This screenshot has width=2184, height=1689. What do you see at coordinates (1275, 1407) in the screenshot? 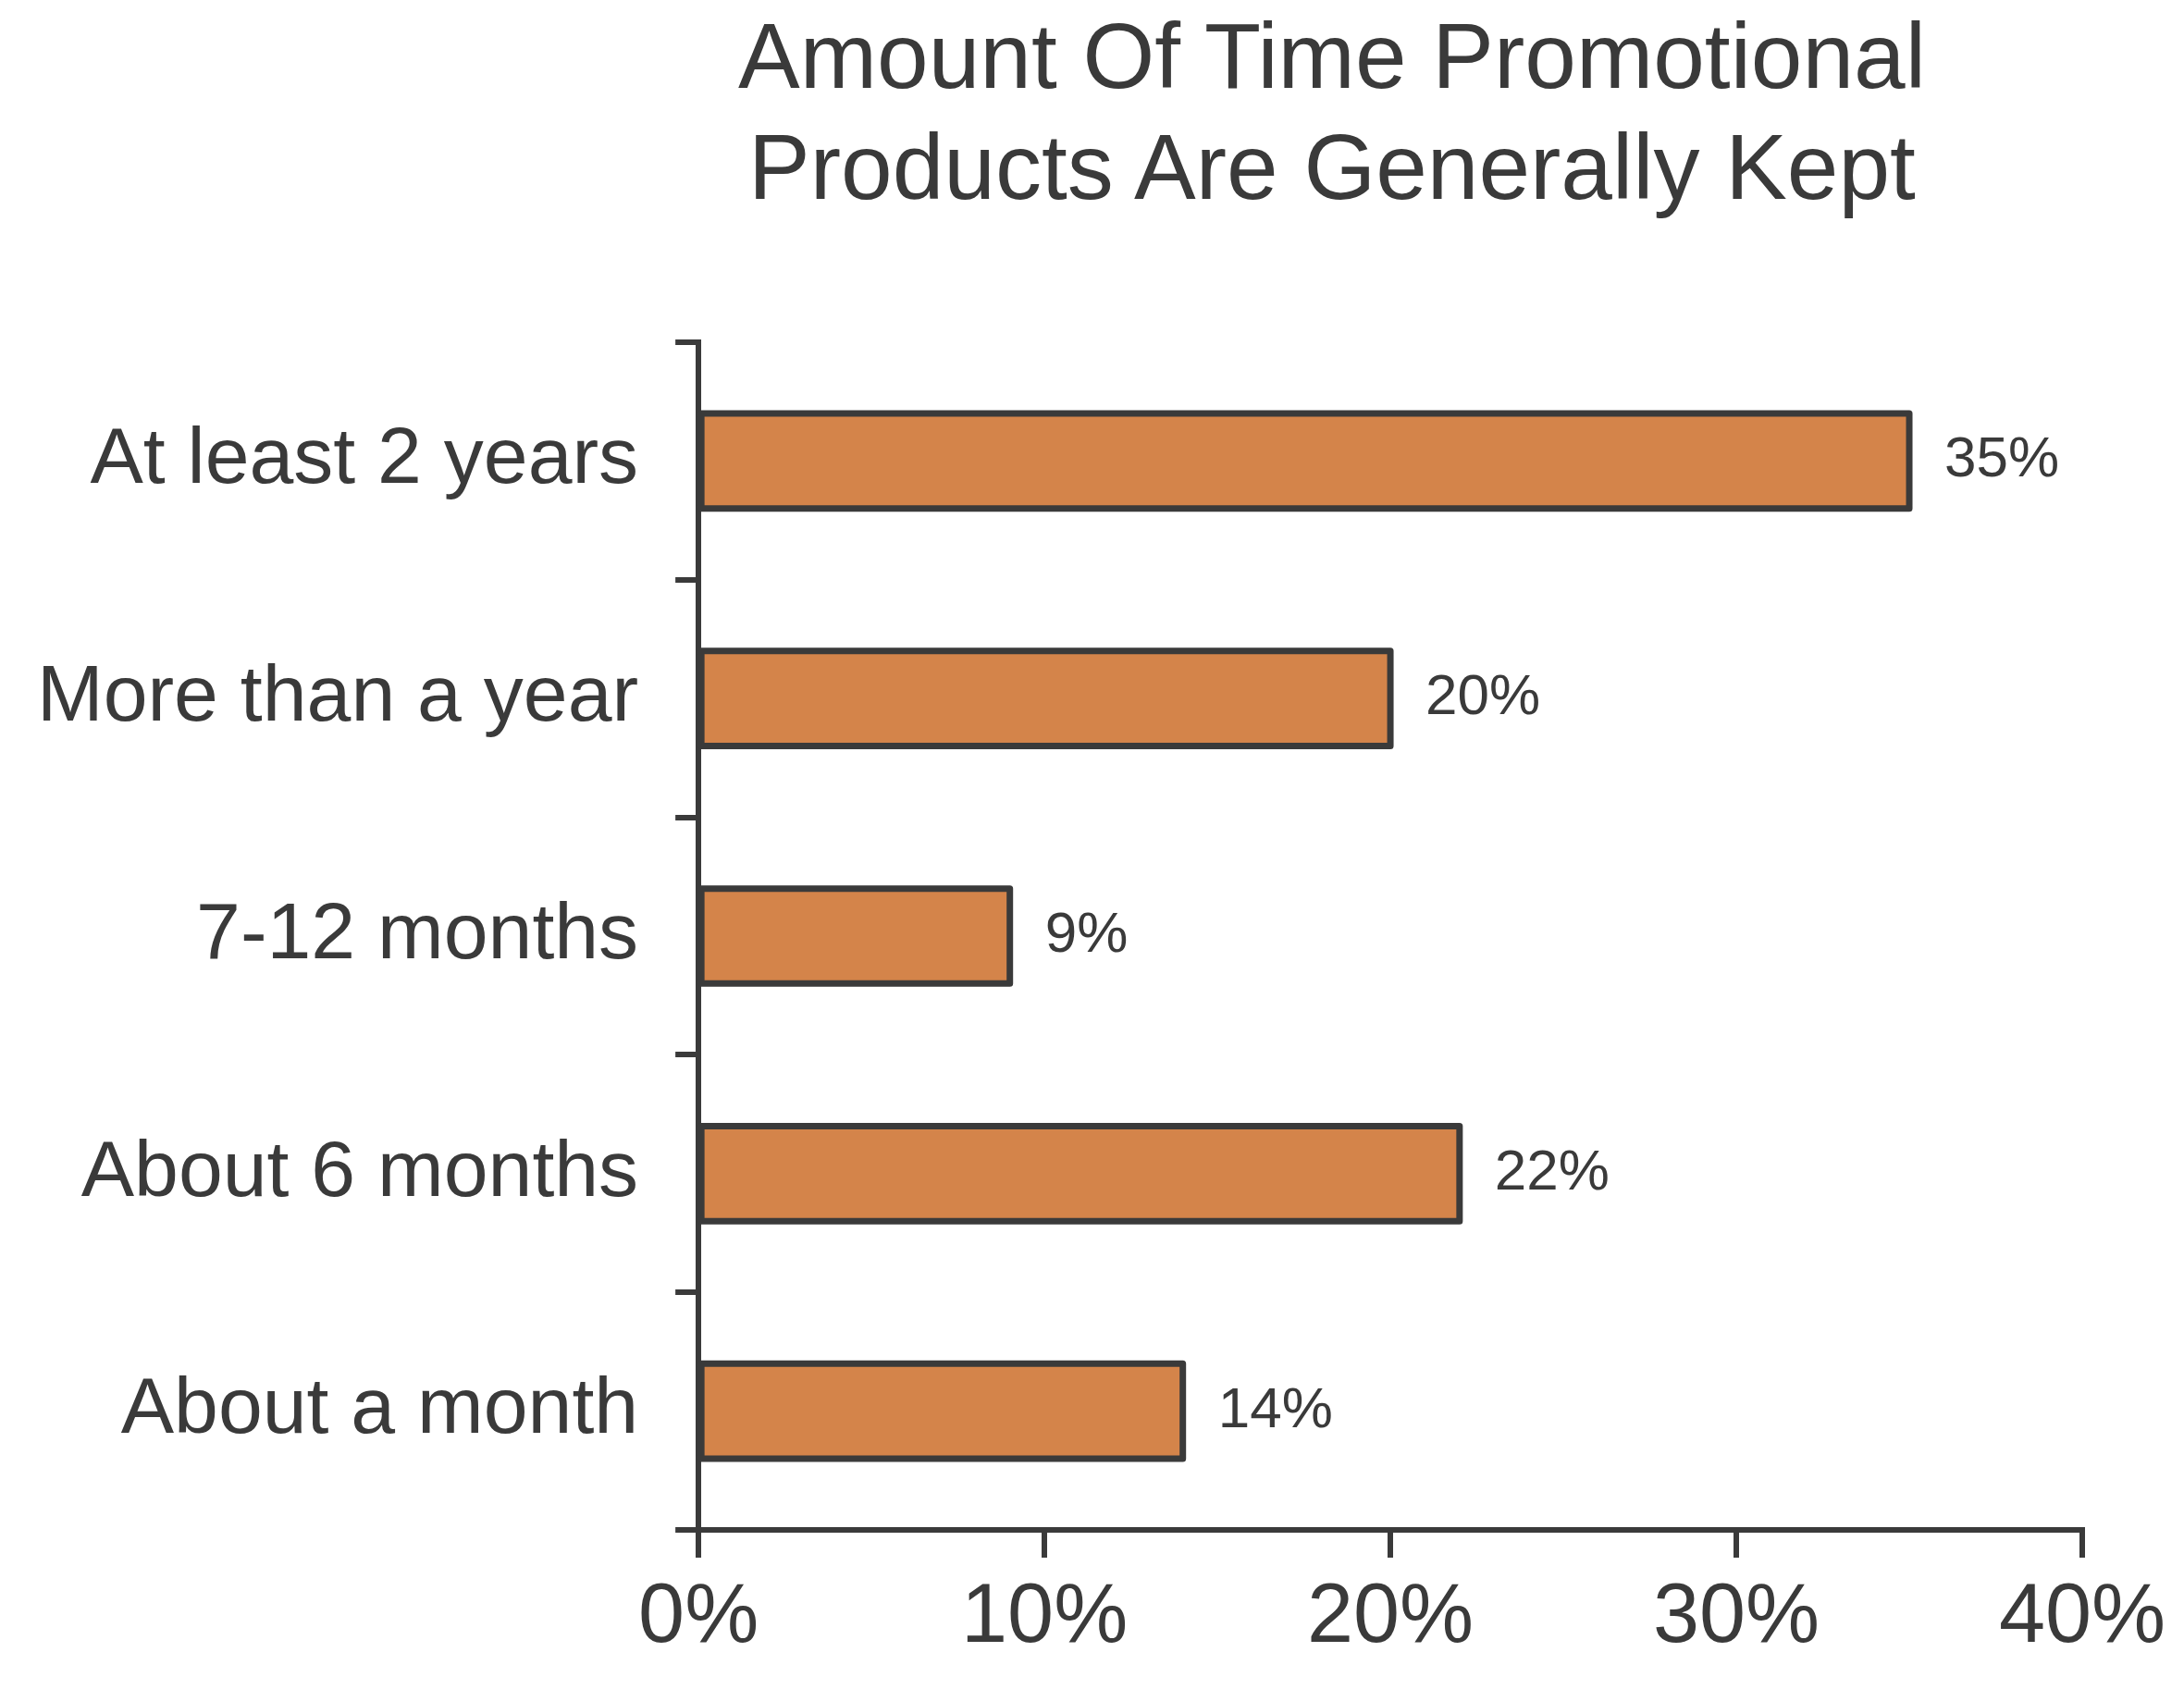
I see `data-label: 14%` at bounding box center [1275, 1407].